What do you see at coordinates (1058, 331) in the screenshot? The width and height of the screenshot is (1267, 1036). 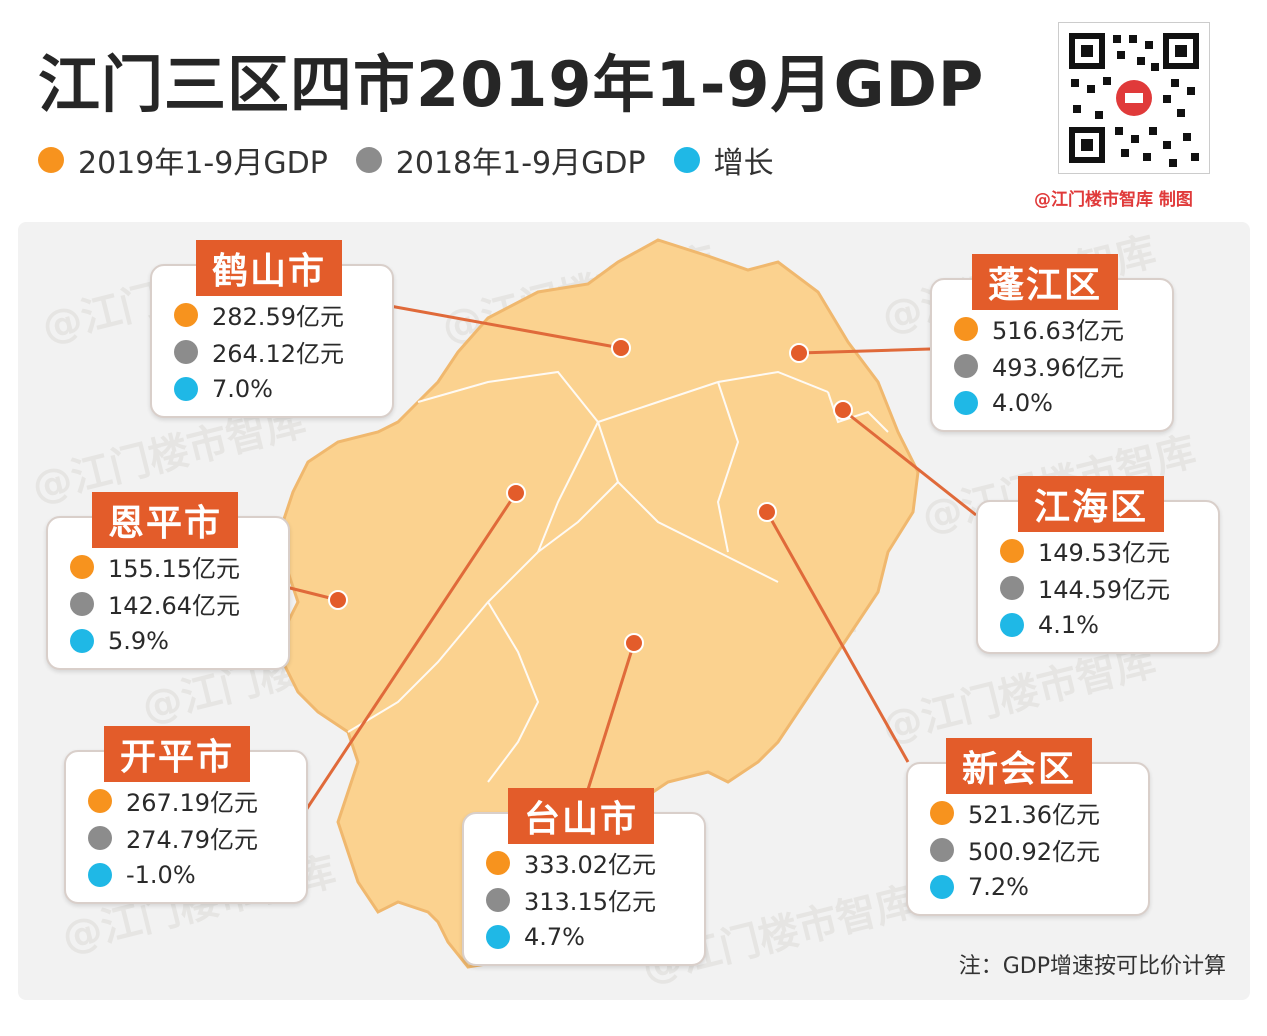 I see `gdp-2019-value: 516.63亿元` at bounding box center [1058, 331].